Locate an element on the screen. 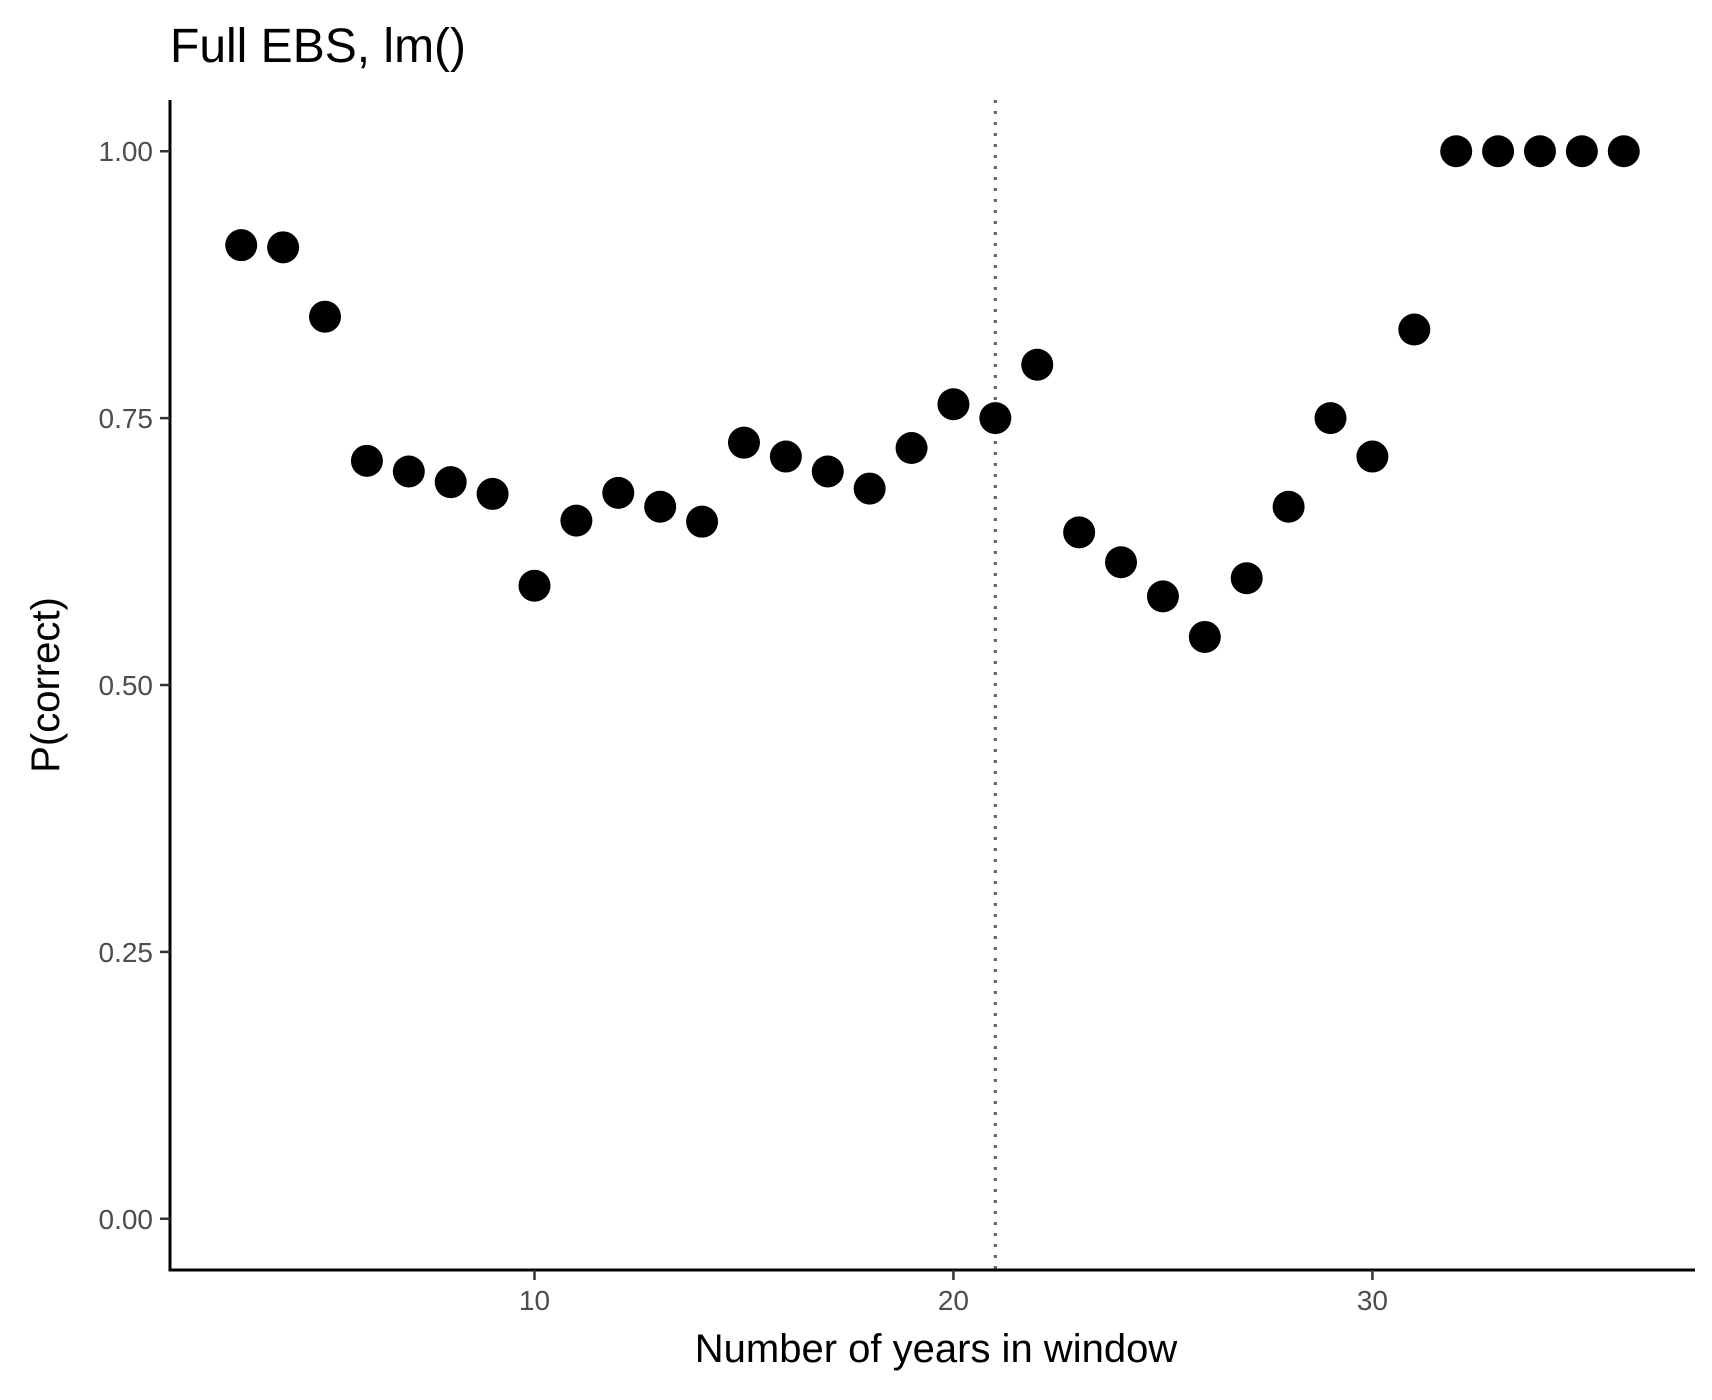 The width and height of the screenshot is (1712, 1400). x-tick-label: 20 is located at coordinates (953, 1300).